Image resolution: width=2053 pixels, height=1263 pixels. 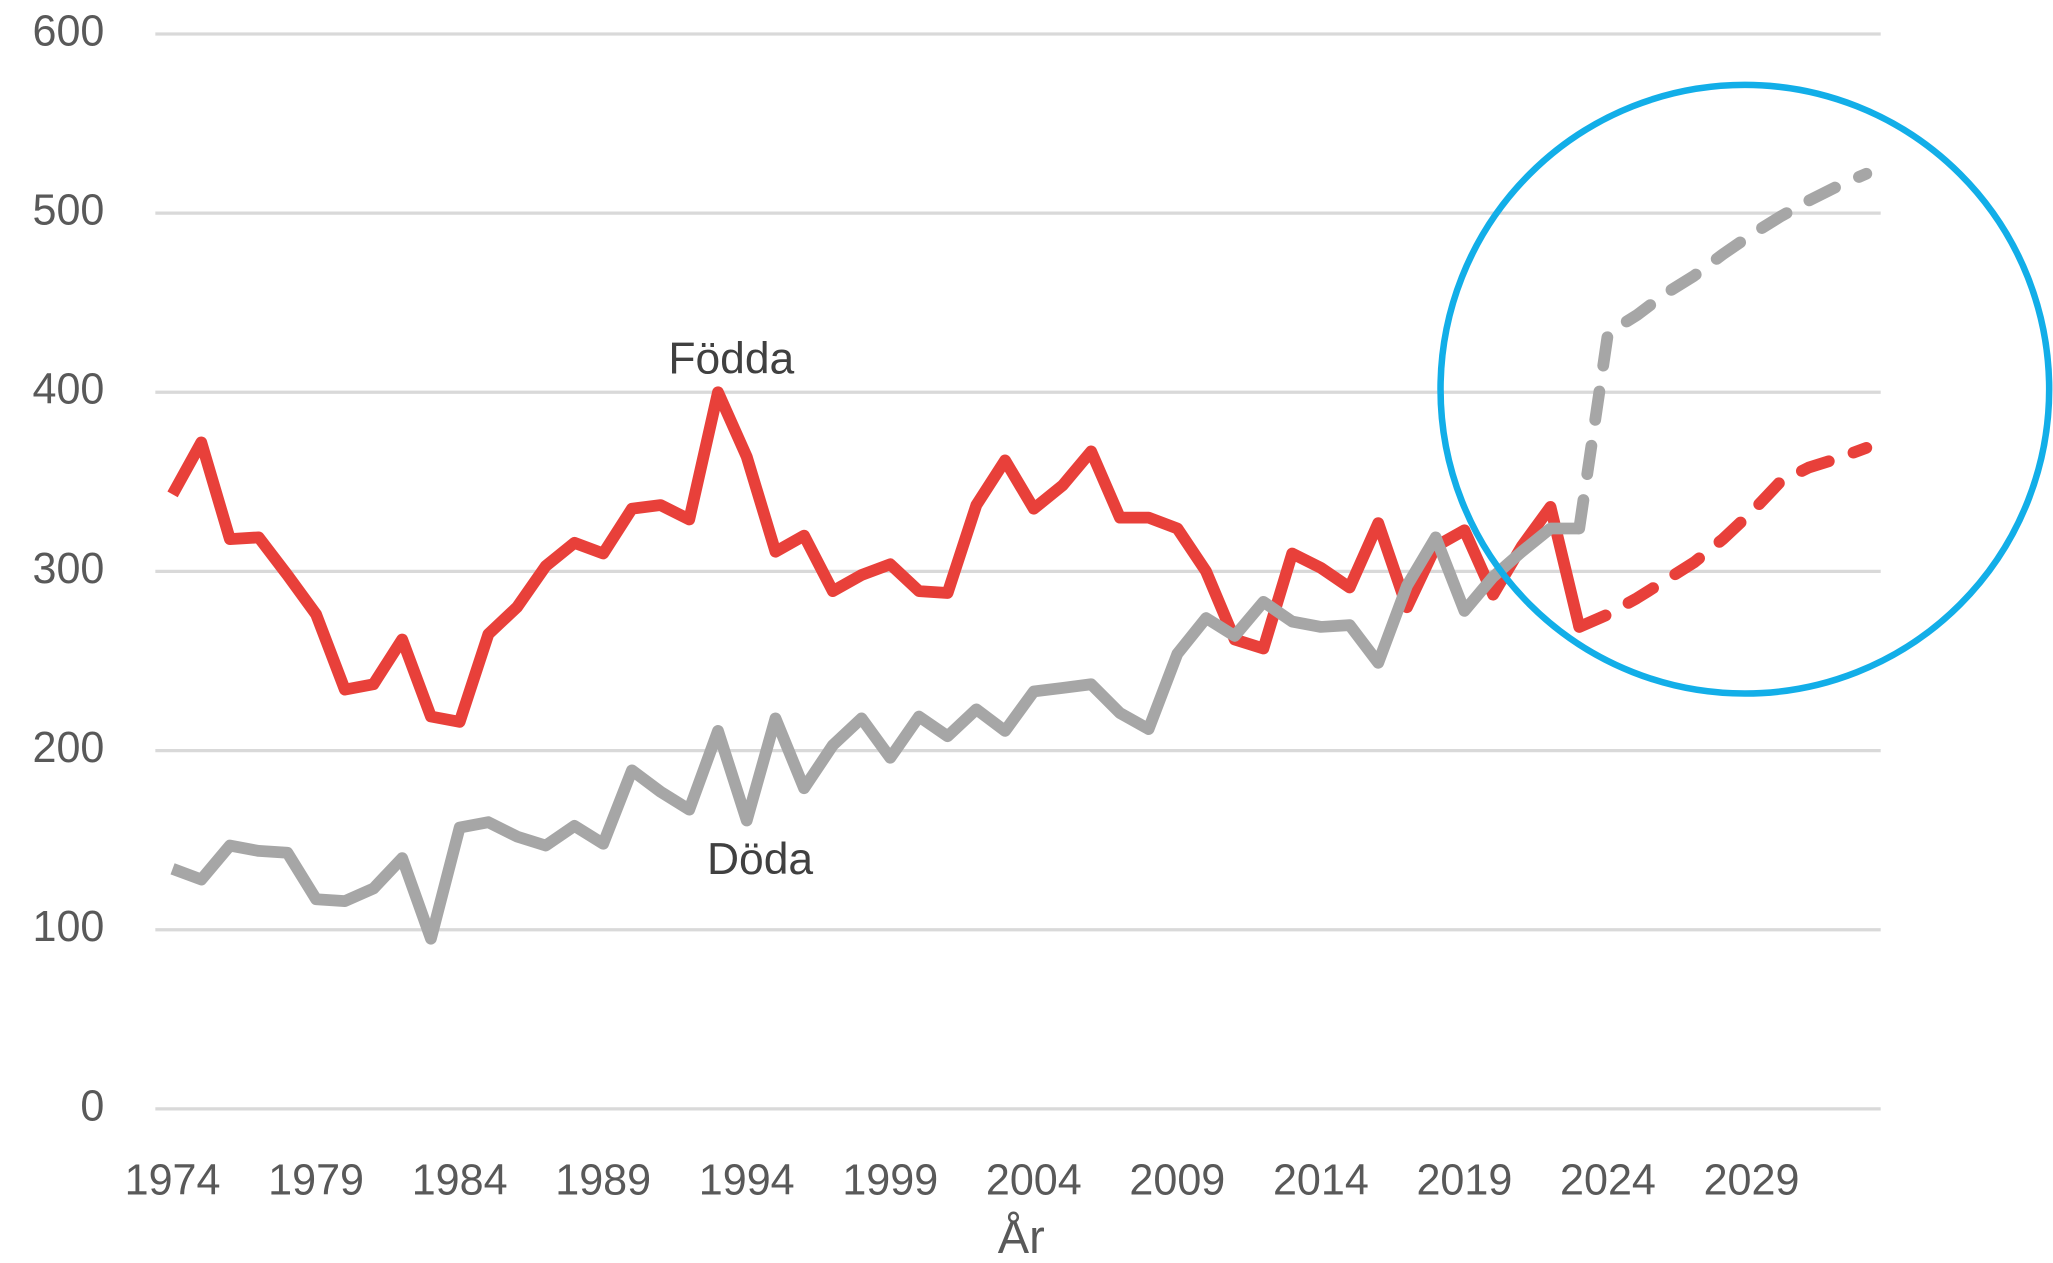 What do you see at coordinates (1464, 1181) in the screenshot?
I see `x-tick-label: 2019` at bounding box center [1464, 1181].